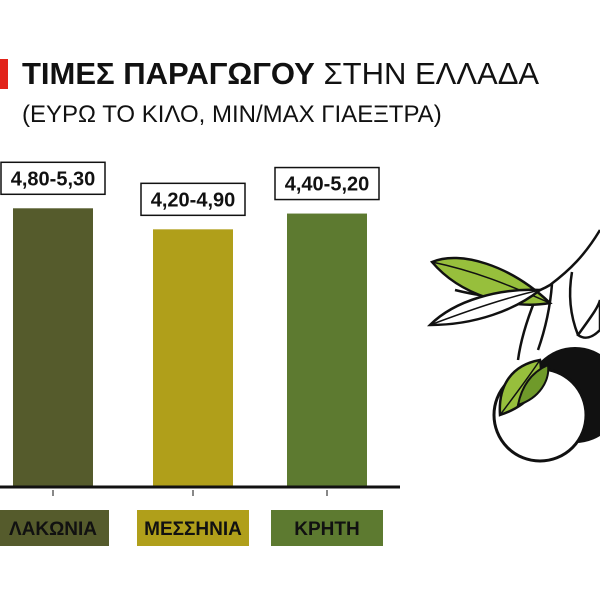  Describe the element at coordinates (168, 73) in the screenshot. I see `chart-title-bold: ΤΙΜΕΣ ΠΑΡΑΓΩΓΟΥ` at that location.